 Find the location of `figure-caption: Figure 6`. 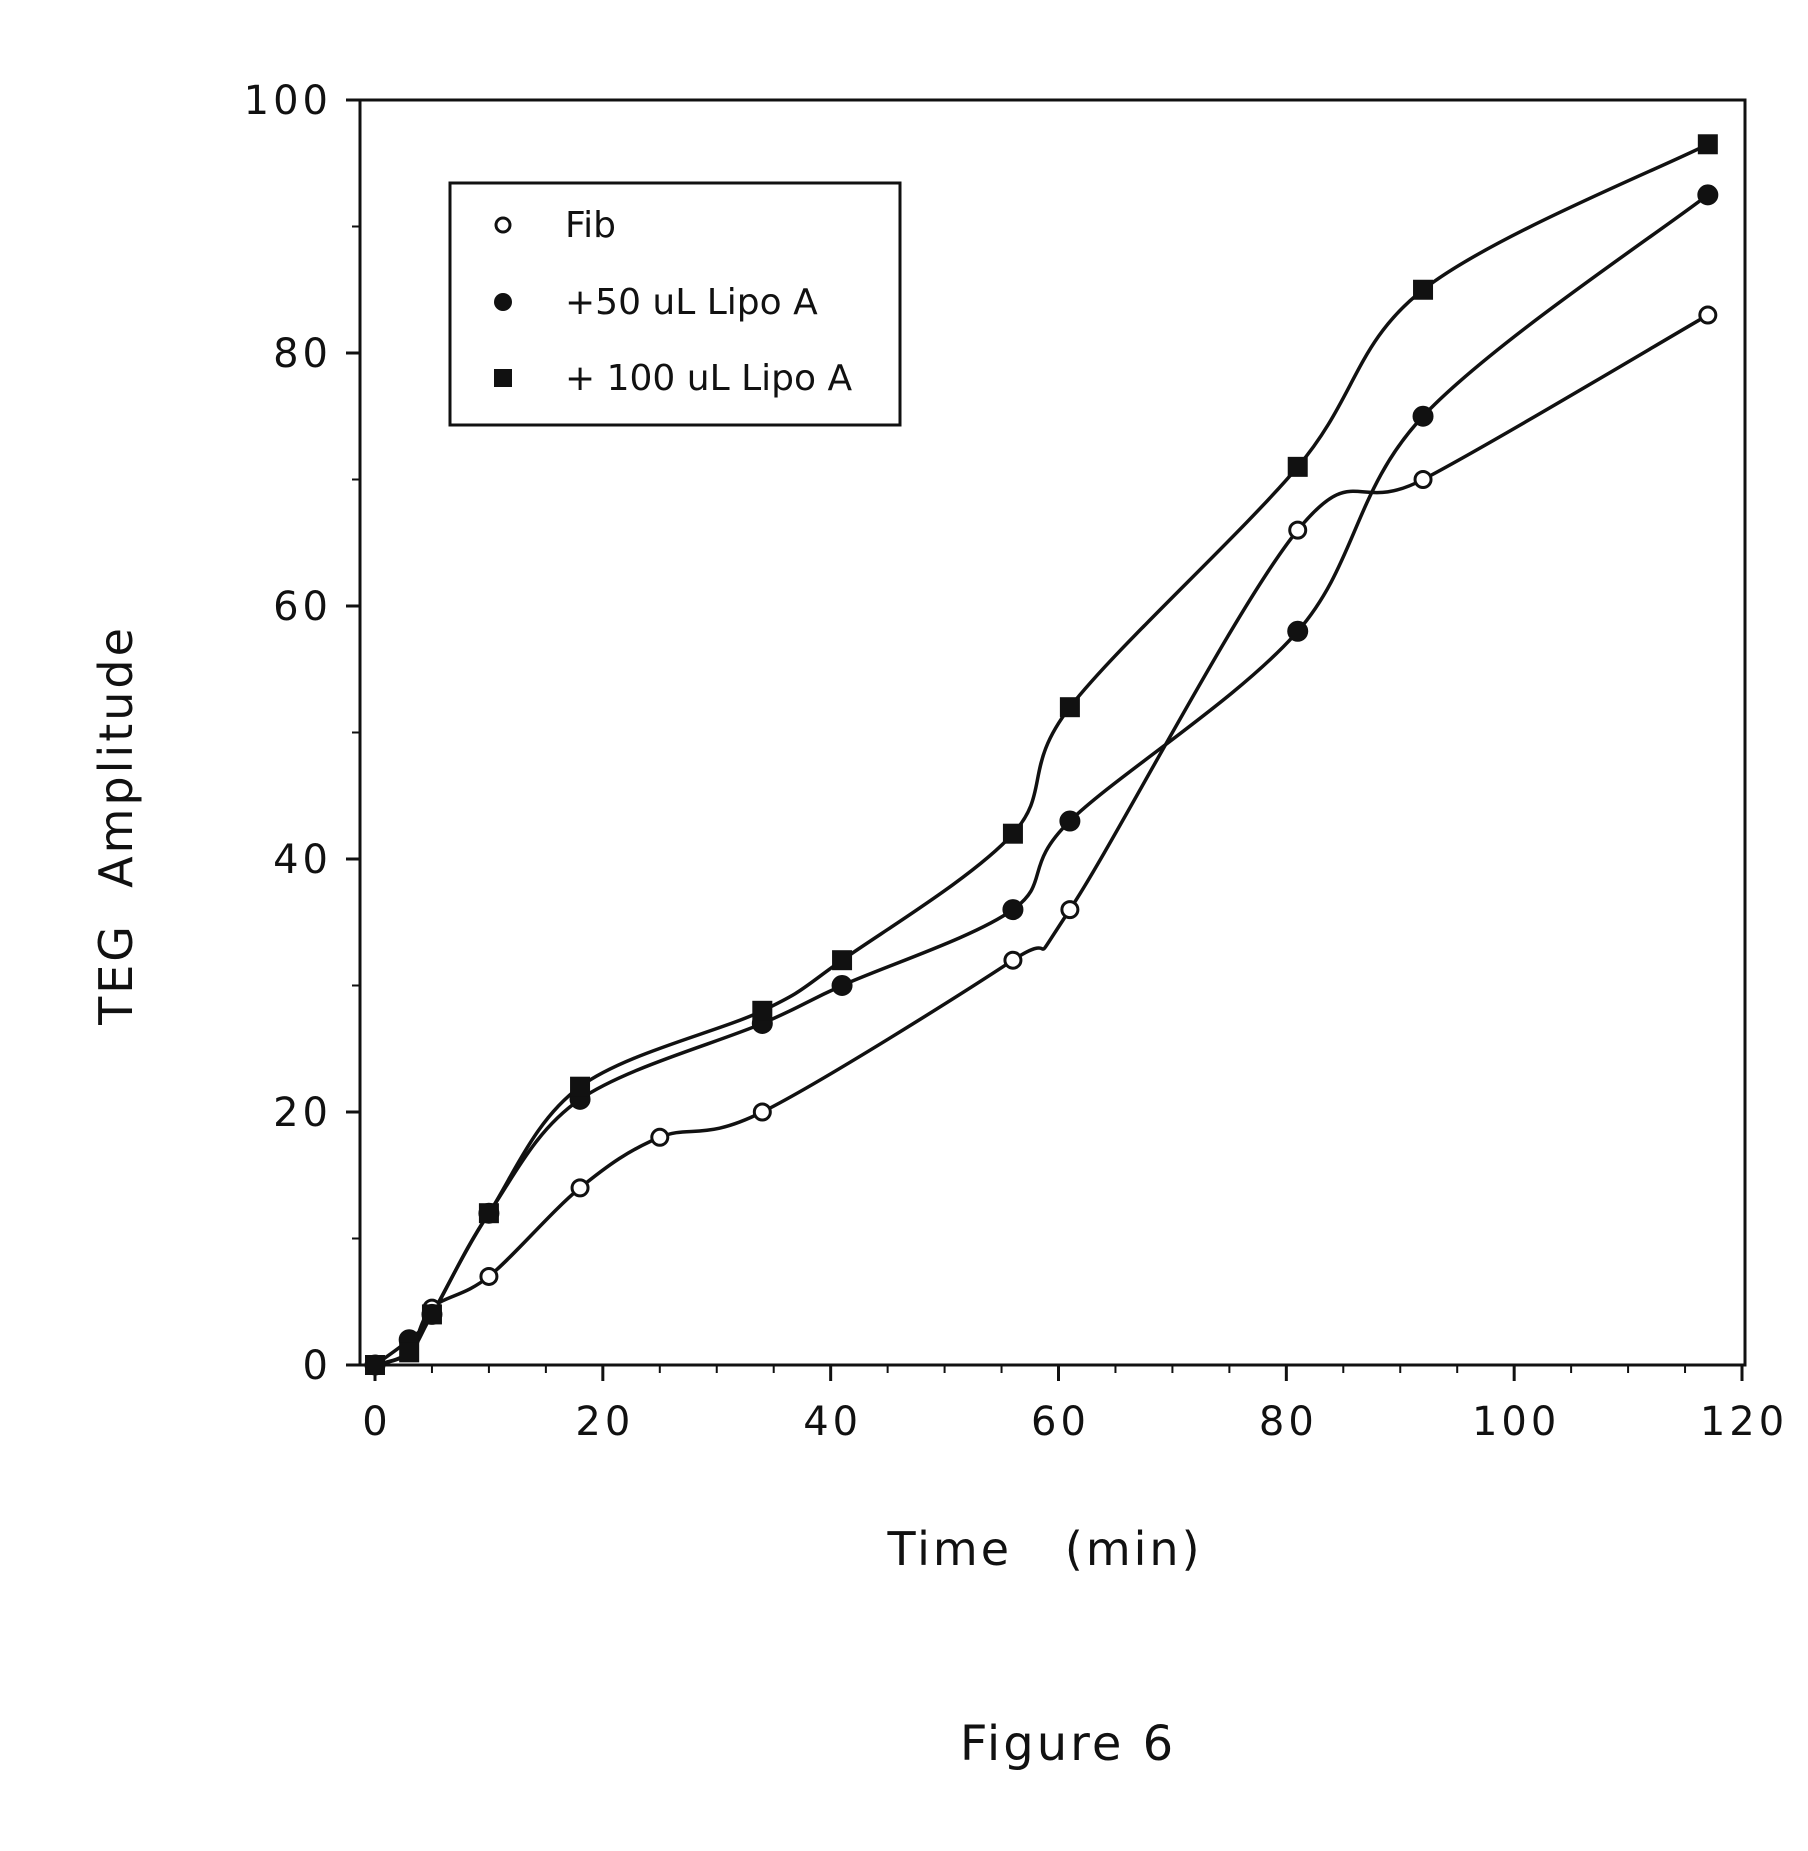

figure-caption: Figure 6 is located at coordinates (1068, 1744).